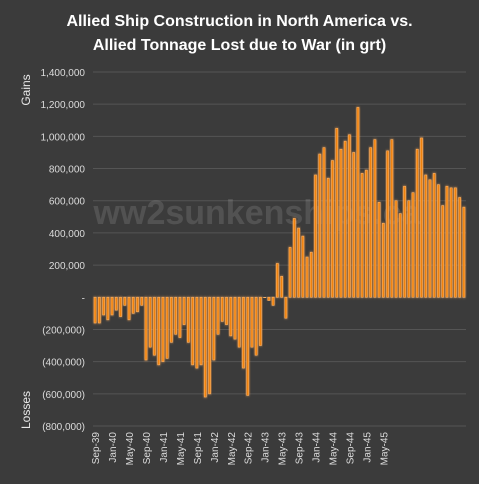  Describe the element at coordinates (384, 449) in the screenshot. I see `x-tick-label: May-45` at that location.